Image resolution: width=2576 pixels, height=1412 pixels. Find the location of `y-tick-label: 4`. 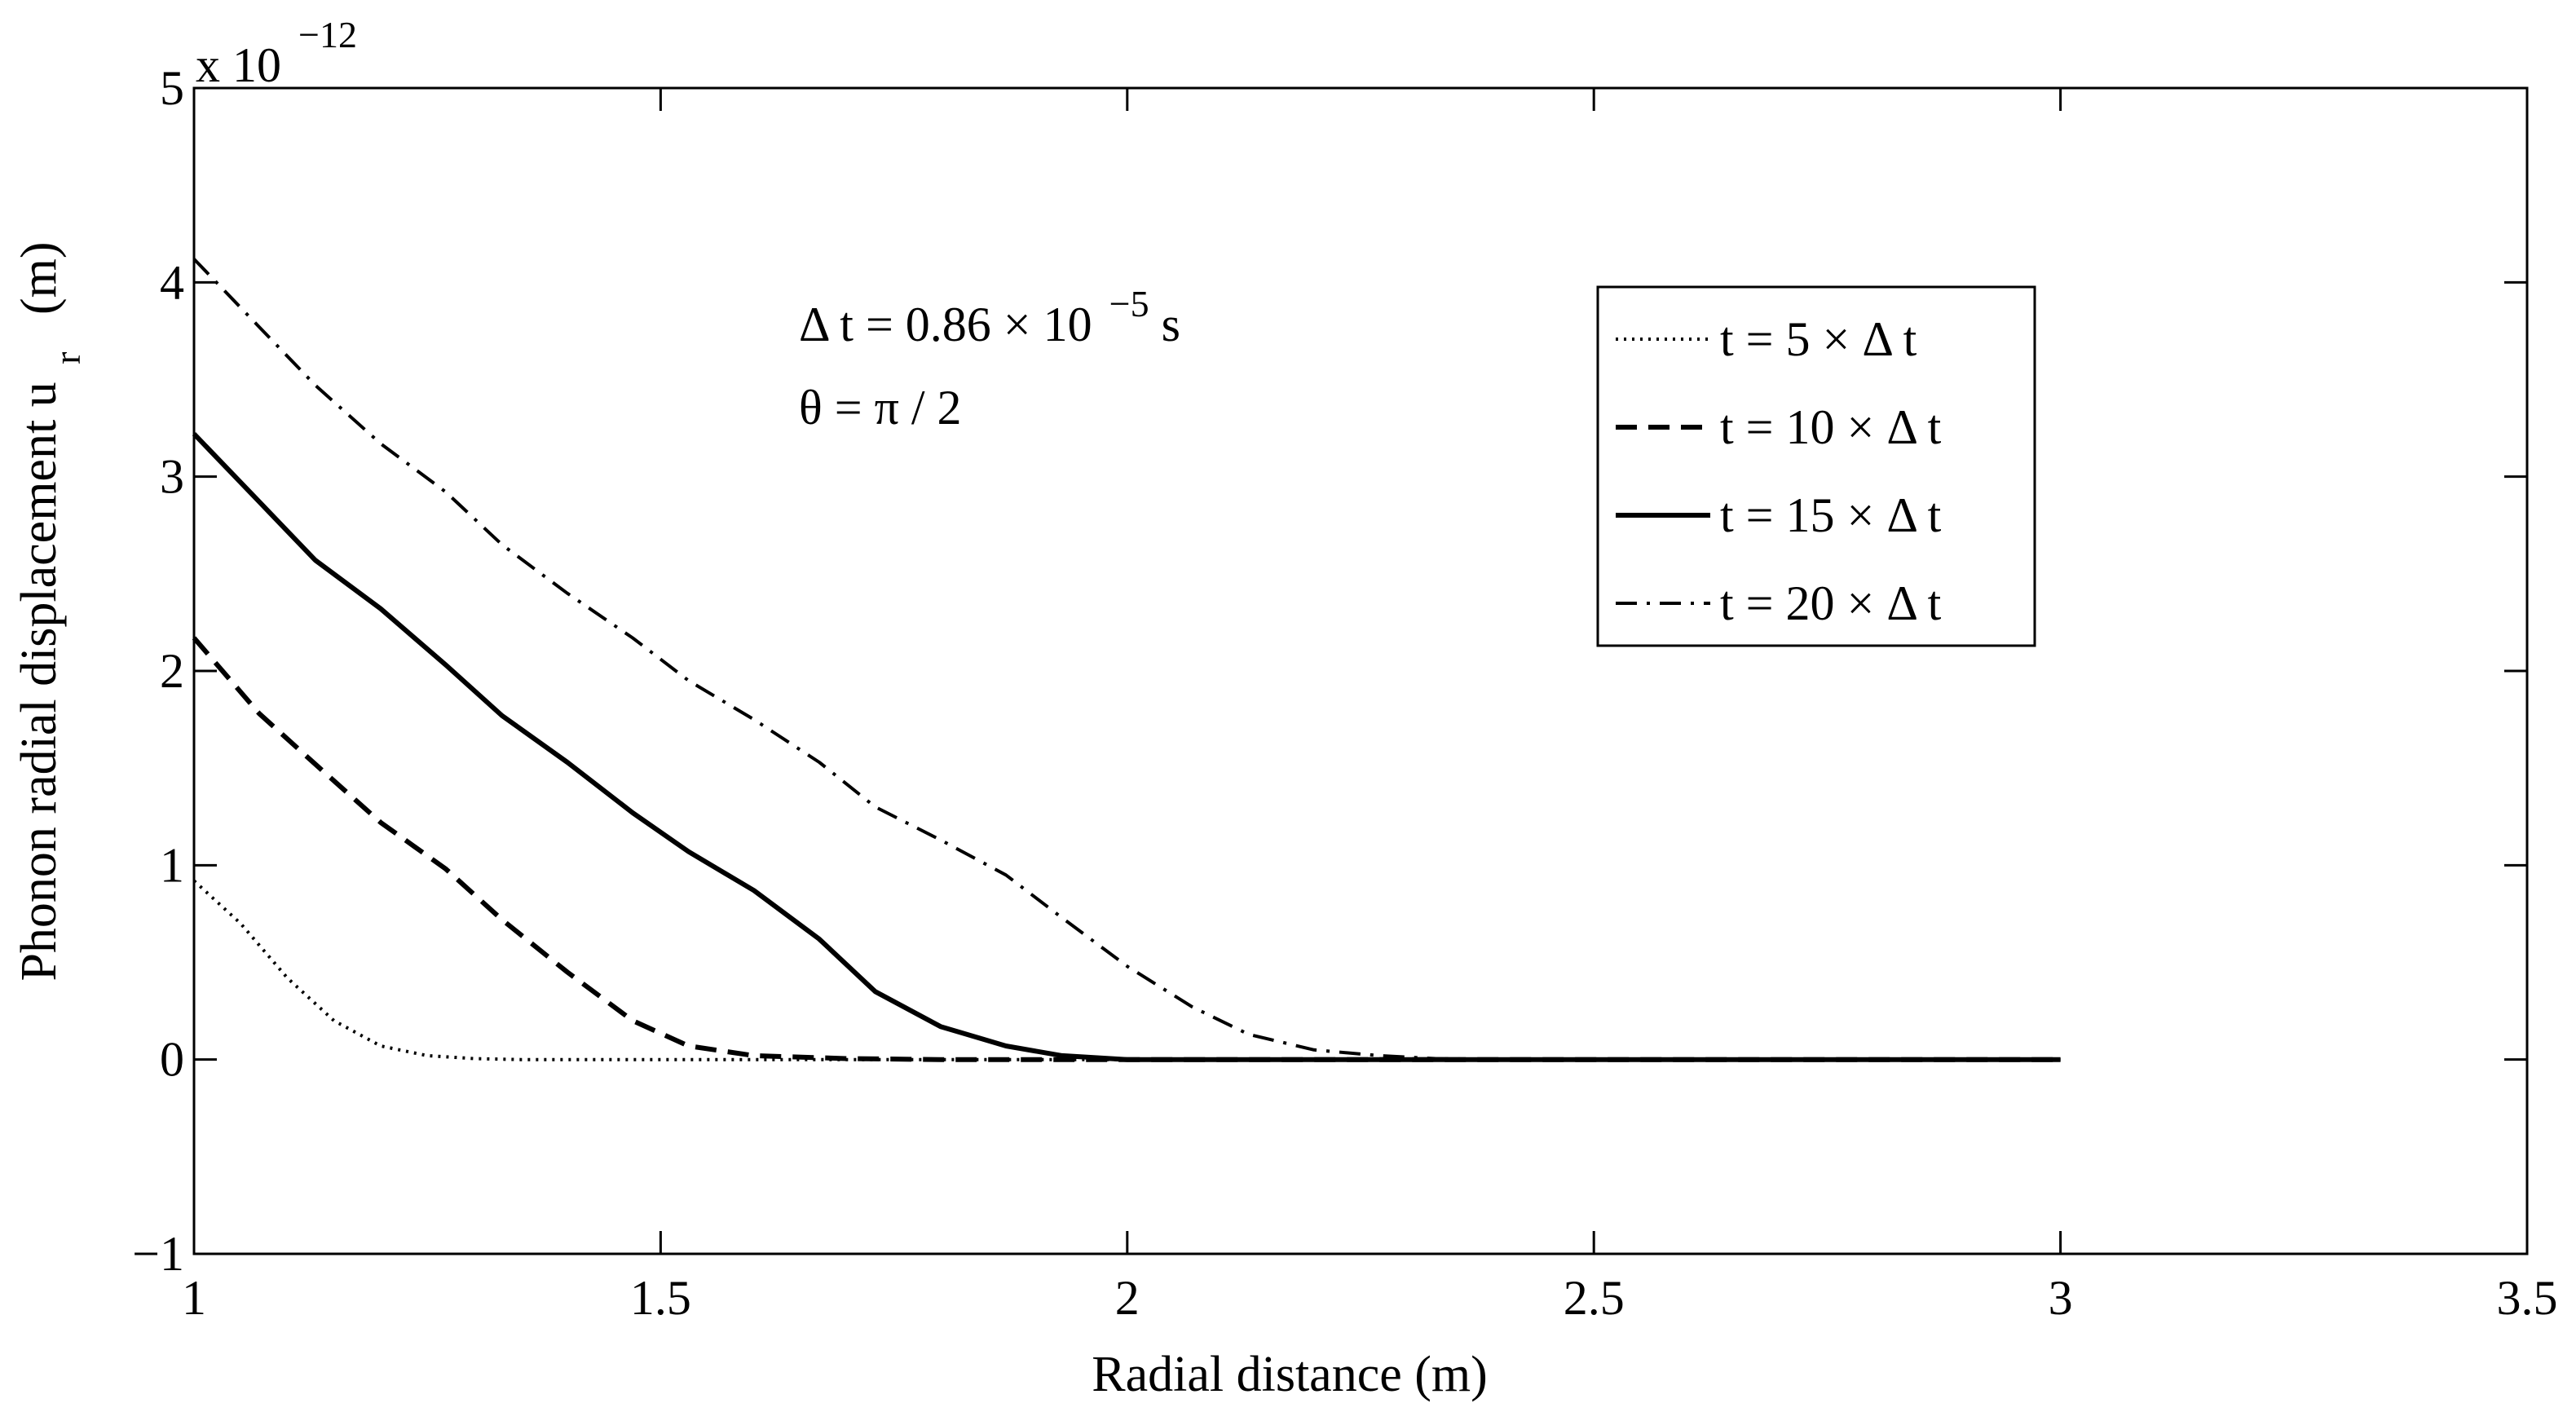

y-tick-label: 4 is located at coordinates (172, 282).